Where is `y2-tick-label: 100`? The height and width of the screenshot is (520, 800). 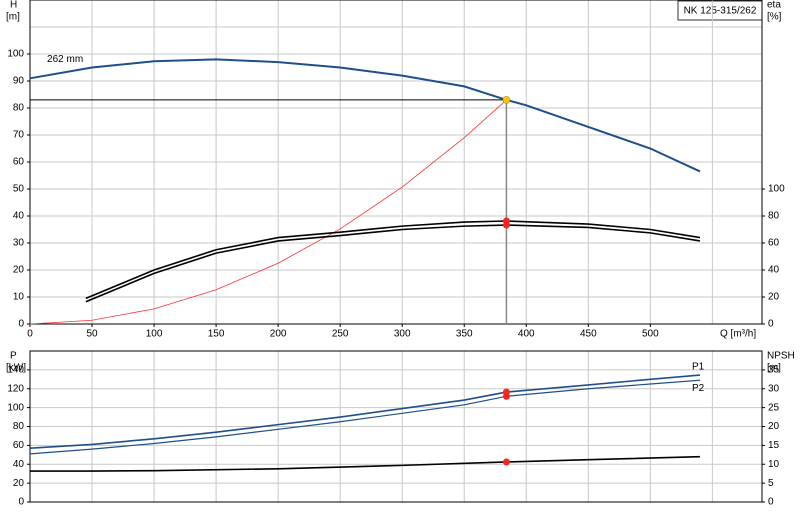
y2-tick-label: 100 is located at coordinates (776, 189).